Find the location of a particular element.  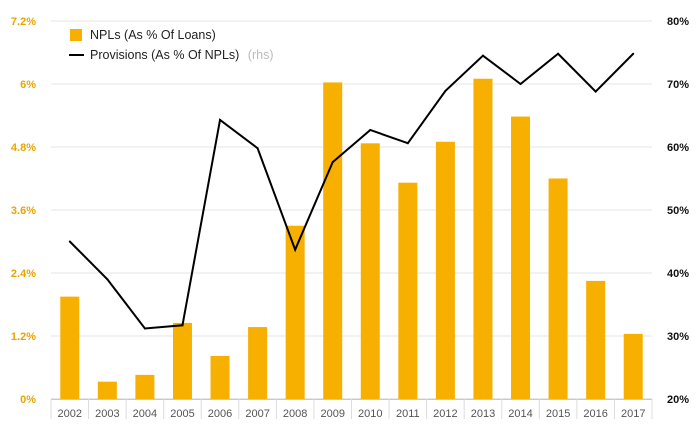

bar-npls-2013 is located at coordinates (483, 238).